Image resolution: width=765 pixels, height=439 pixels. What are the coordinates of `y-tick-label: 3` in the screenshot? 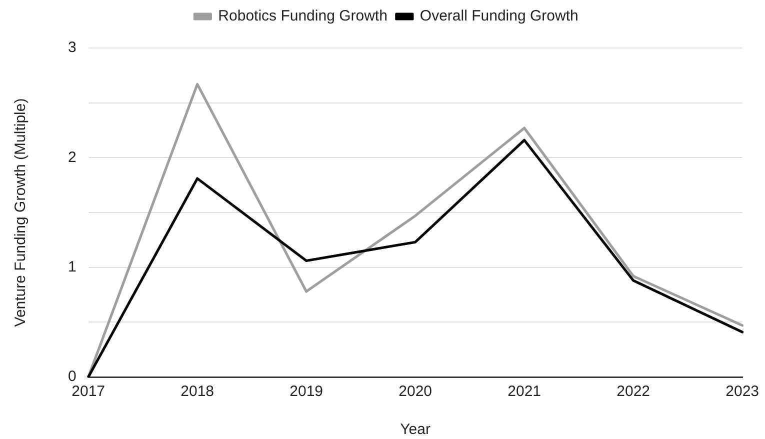 It's located at (72, 47).